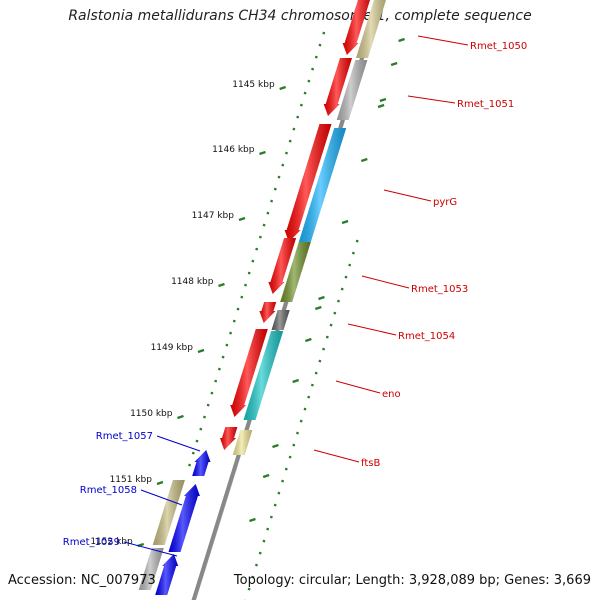 The image size is (600, 600). Describe the element at coordinates (131, 480) in the screenshot. I see `position-tick-label: 1151 kbp` at that location.